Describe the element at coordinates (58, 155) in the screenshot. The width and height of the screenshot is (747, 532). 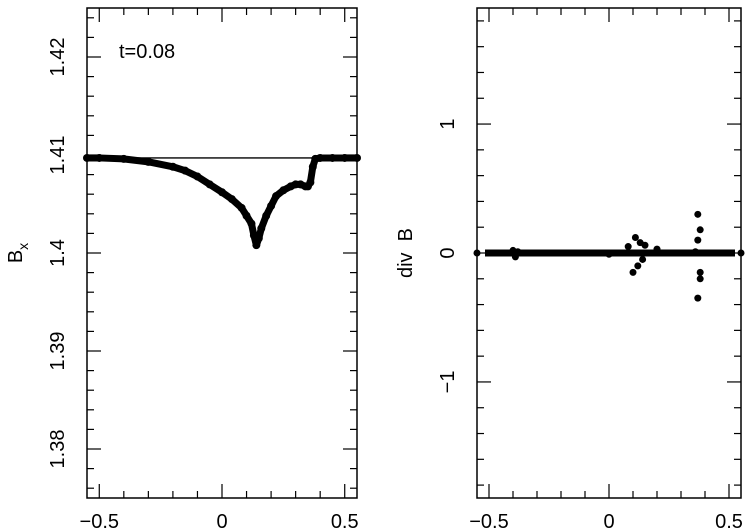
I see `y-tick-label: 1.41` at that location.